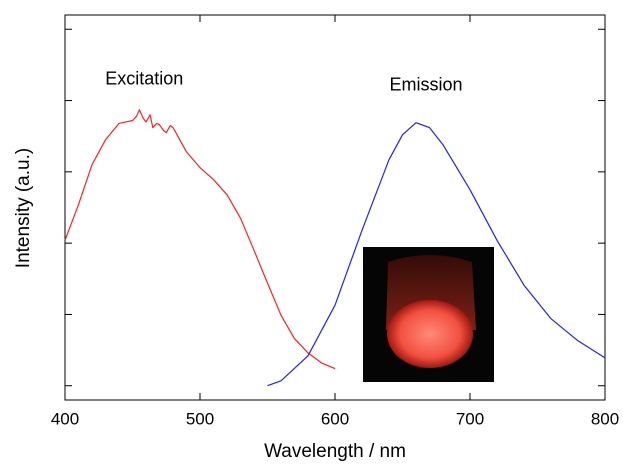 This screenshot has width=623, height=464. Describe the element at coordinates (144, 79) in the screenshot. I see `series-label: Excitation` at that location.